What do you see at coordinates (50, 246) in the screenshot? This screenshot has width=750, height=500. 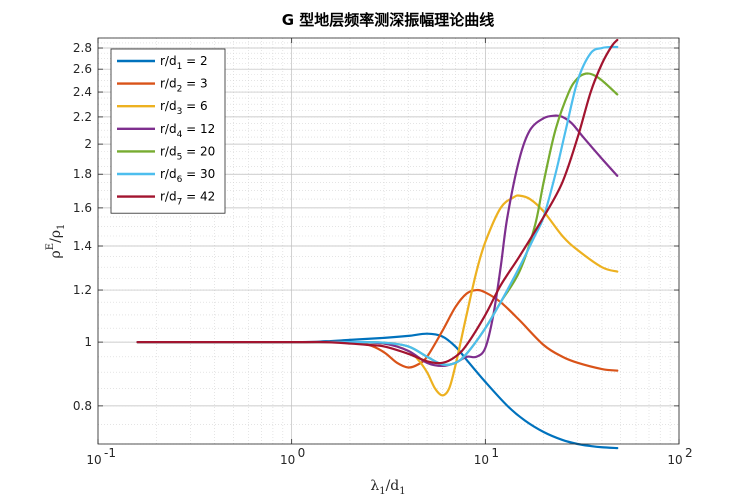 I see `y-label-sup: E` at bounding box center [50, 246].